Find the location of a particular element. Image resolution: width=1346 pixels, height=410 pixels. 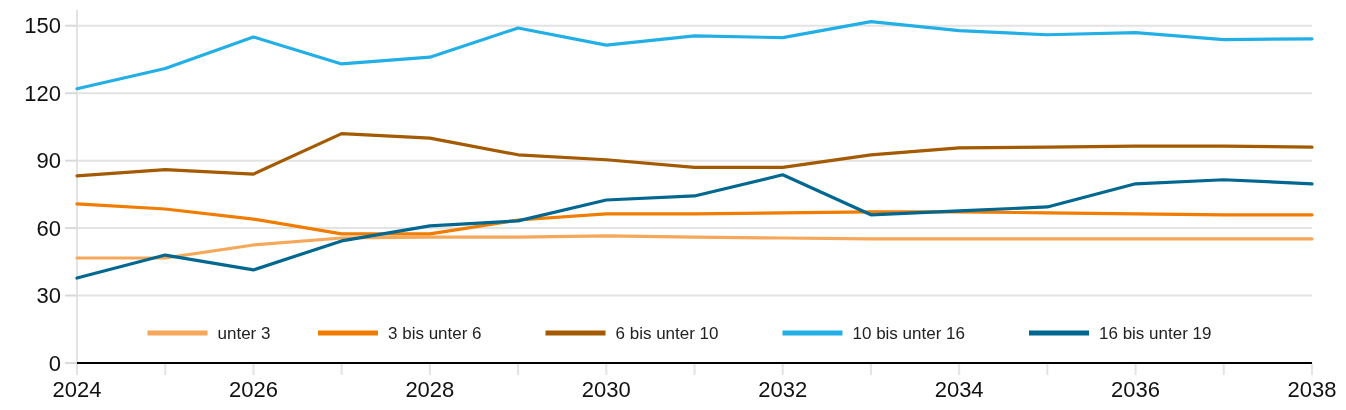

legend-label: 16 bis unter 19 is located at coordinates (1155, 333).